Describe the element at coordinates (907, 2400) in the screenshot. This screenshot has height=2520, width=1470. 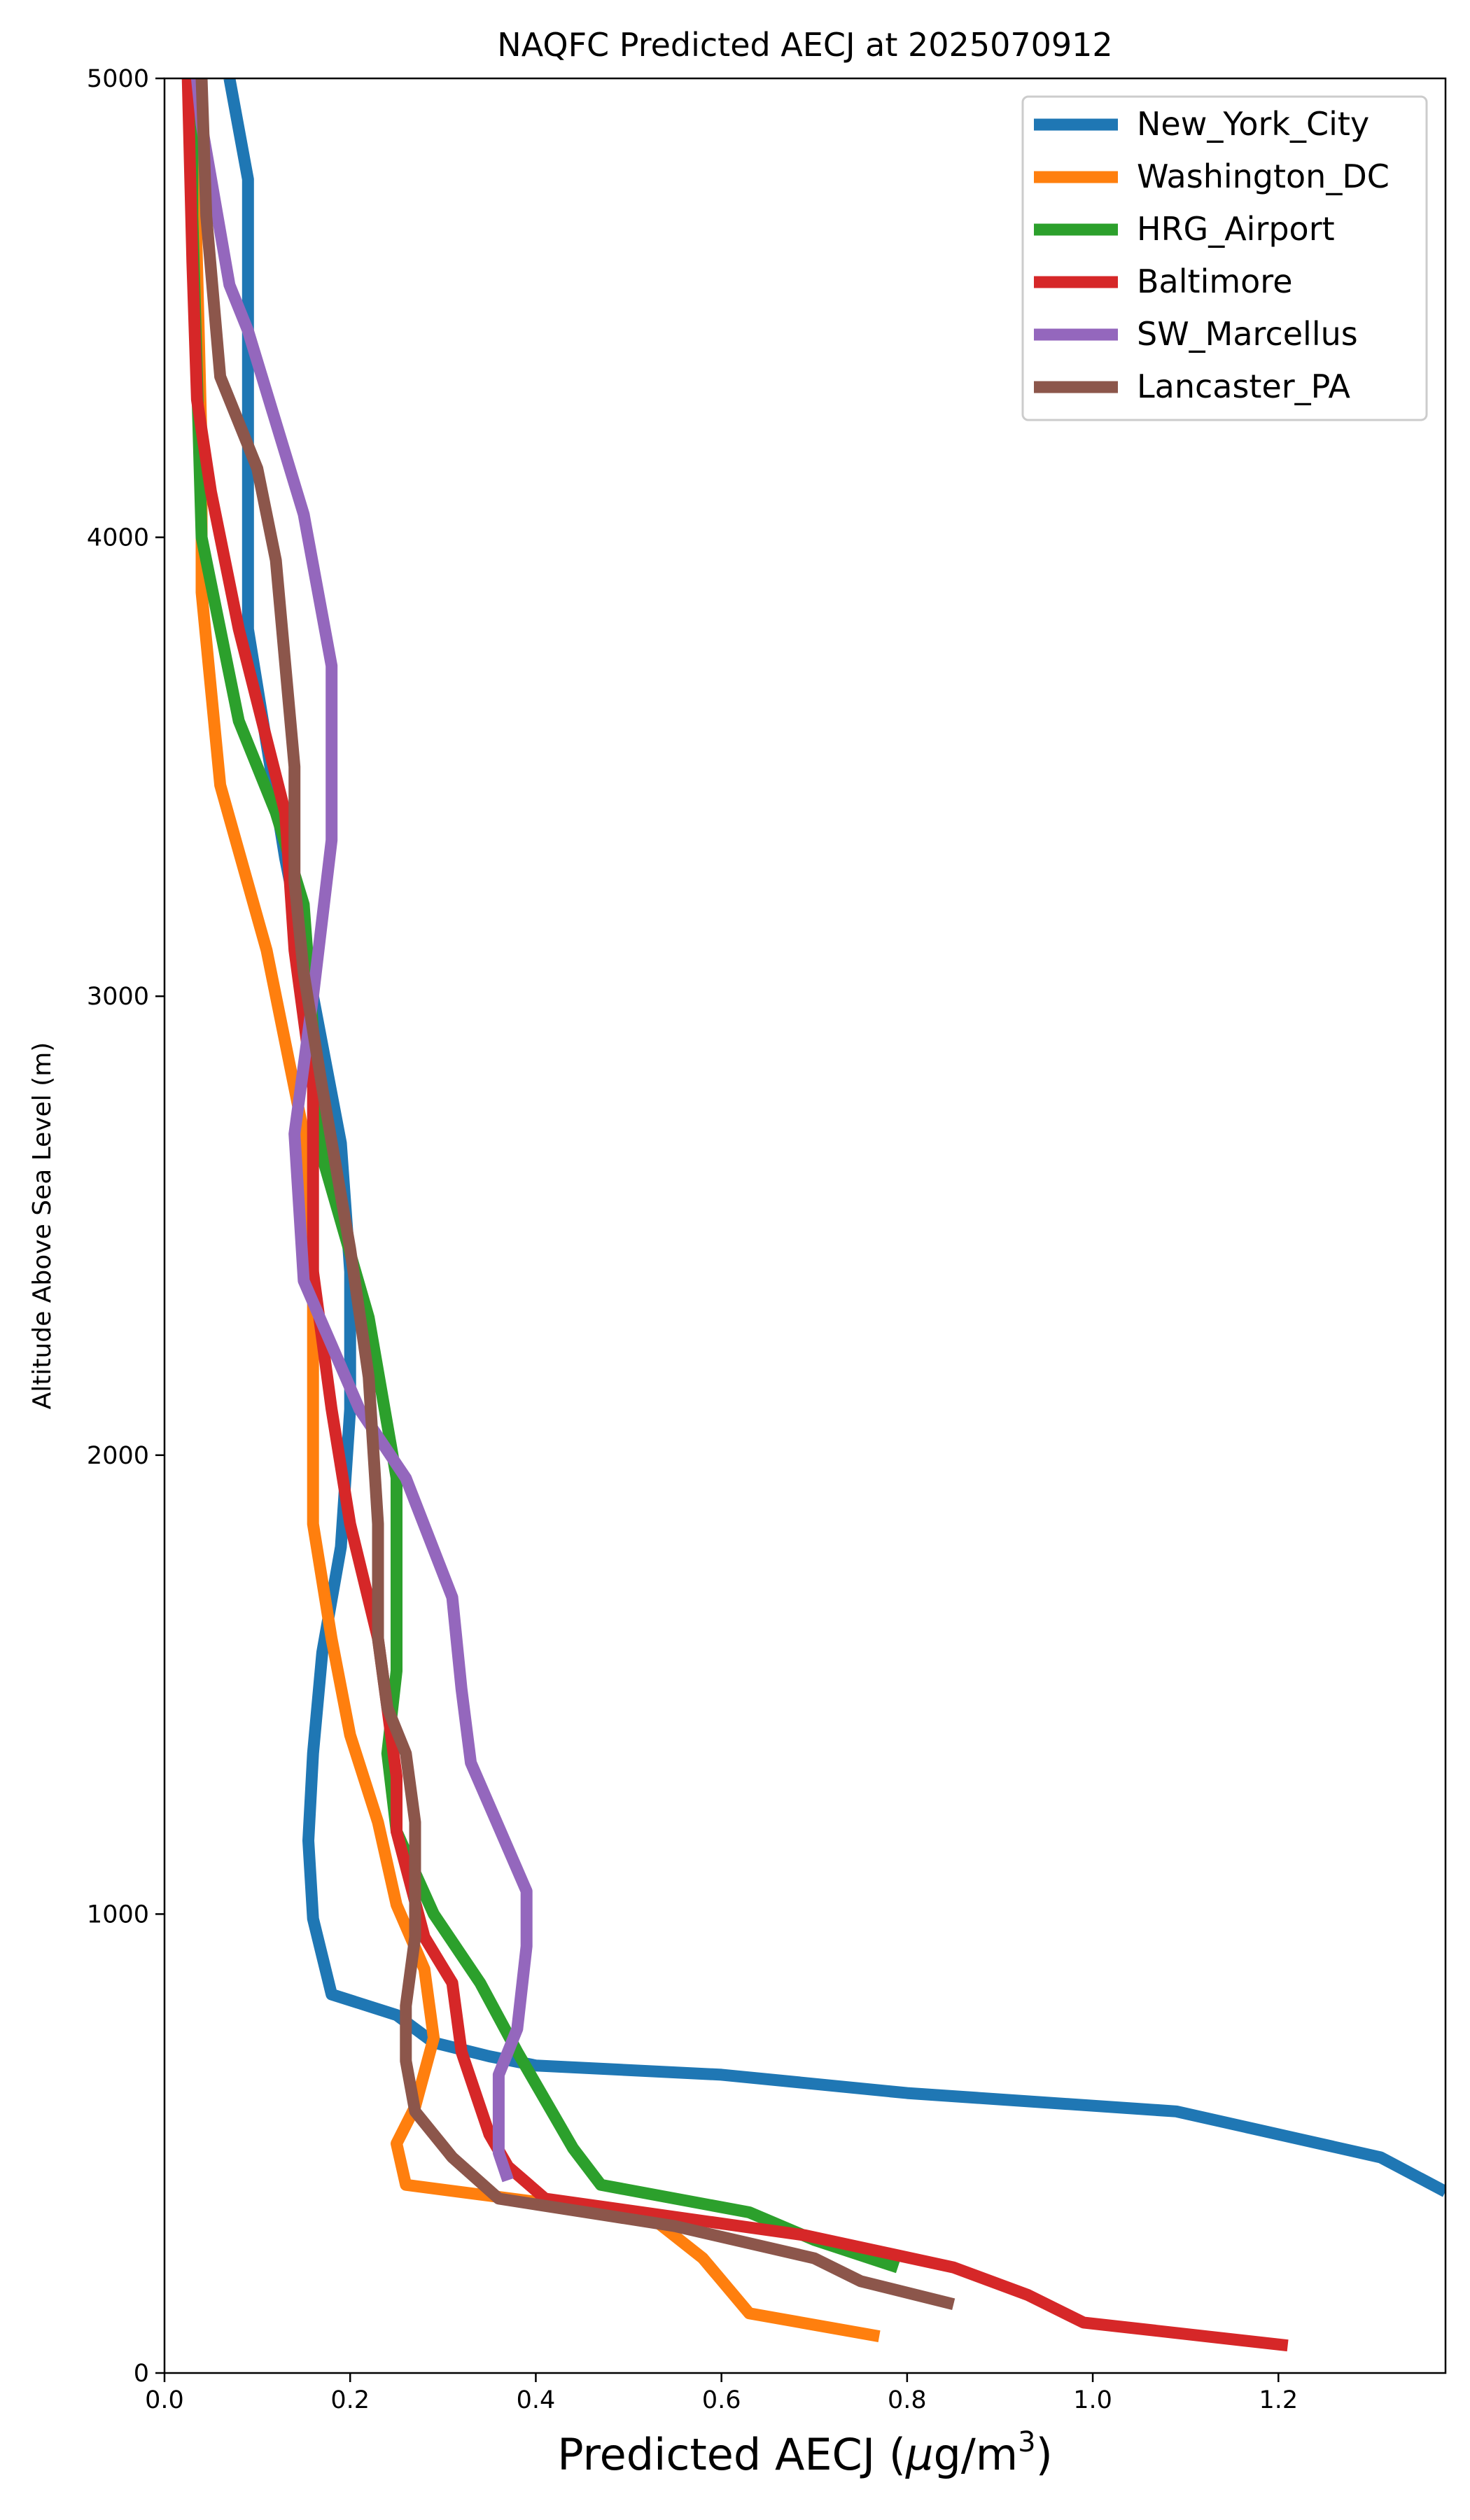
I see `x-tick-label: 0.8` at that location.